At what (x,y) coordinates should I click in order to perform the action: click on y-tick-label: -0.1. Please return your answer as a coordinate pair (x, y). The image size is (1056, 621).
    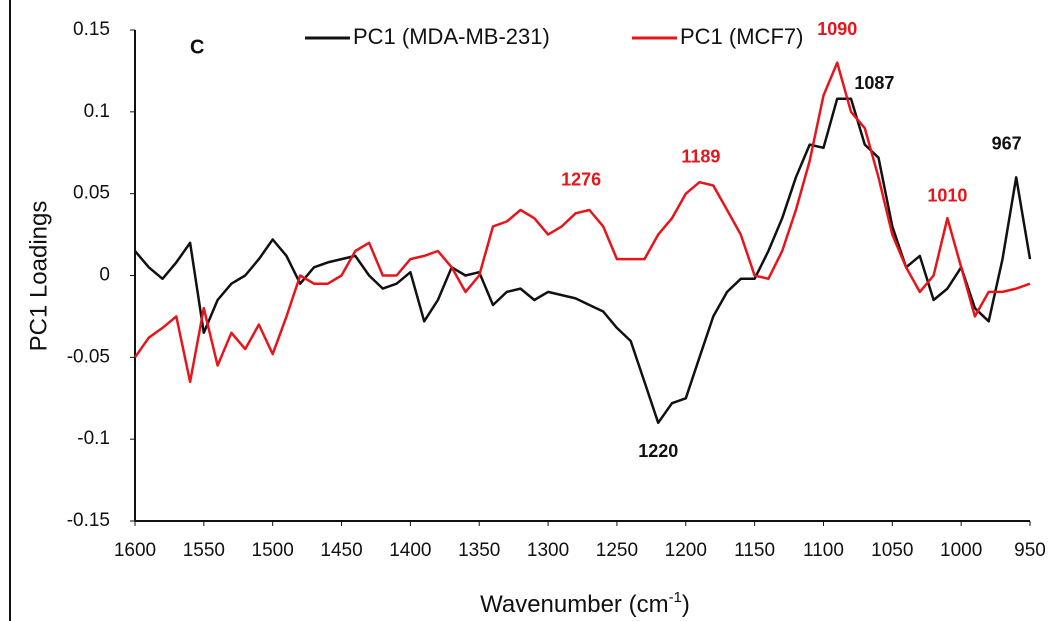
    Looking at the image, I should click on (93, 438).